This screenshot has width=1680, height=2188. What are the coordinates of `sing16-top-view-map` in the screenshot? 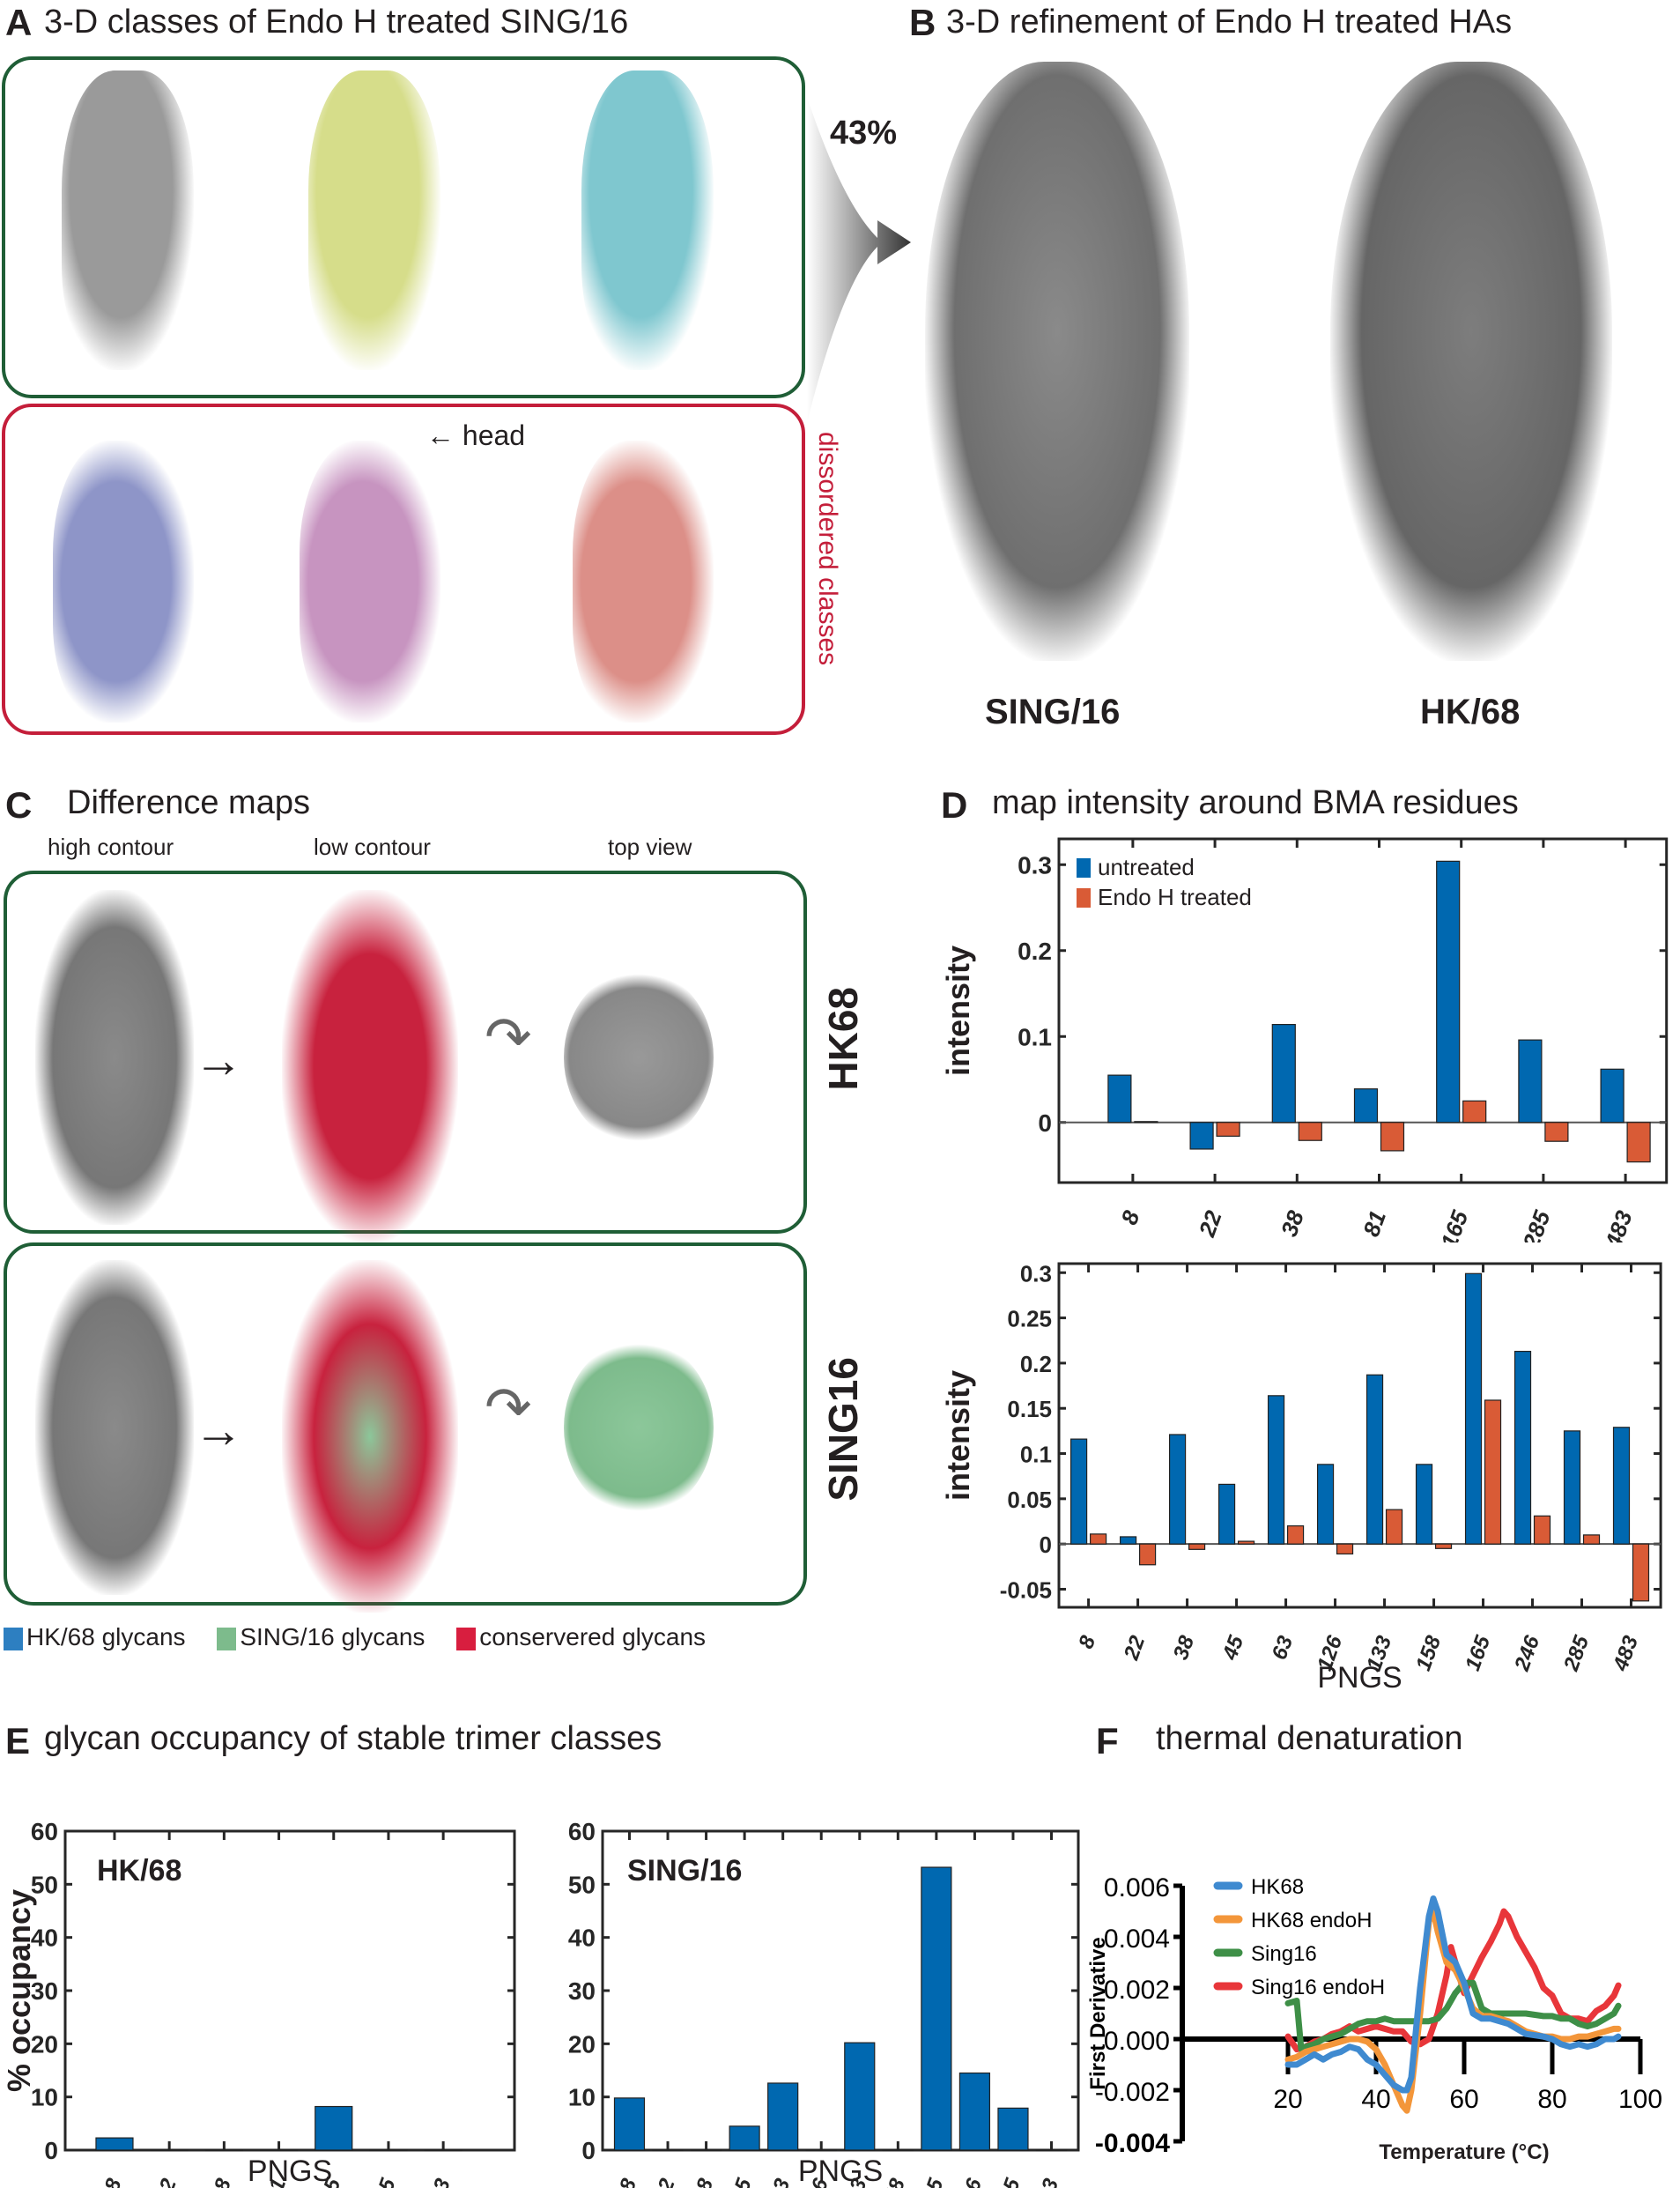 It's located at (639, 1427).